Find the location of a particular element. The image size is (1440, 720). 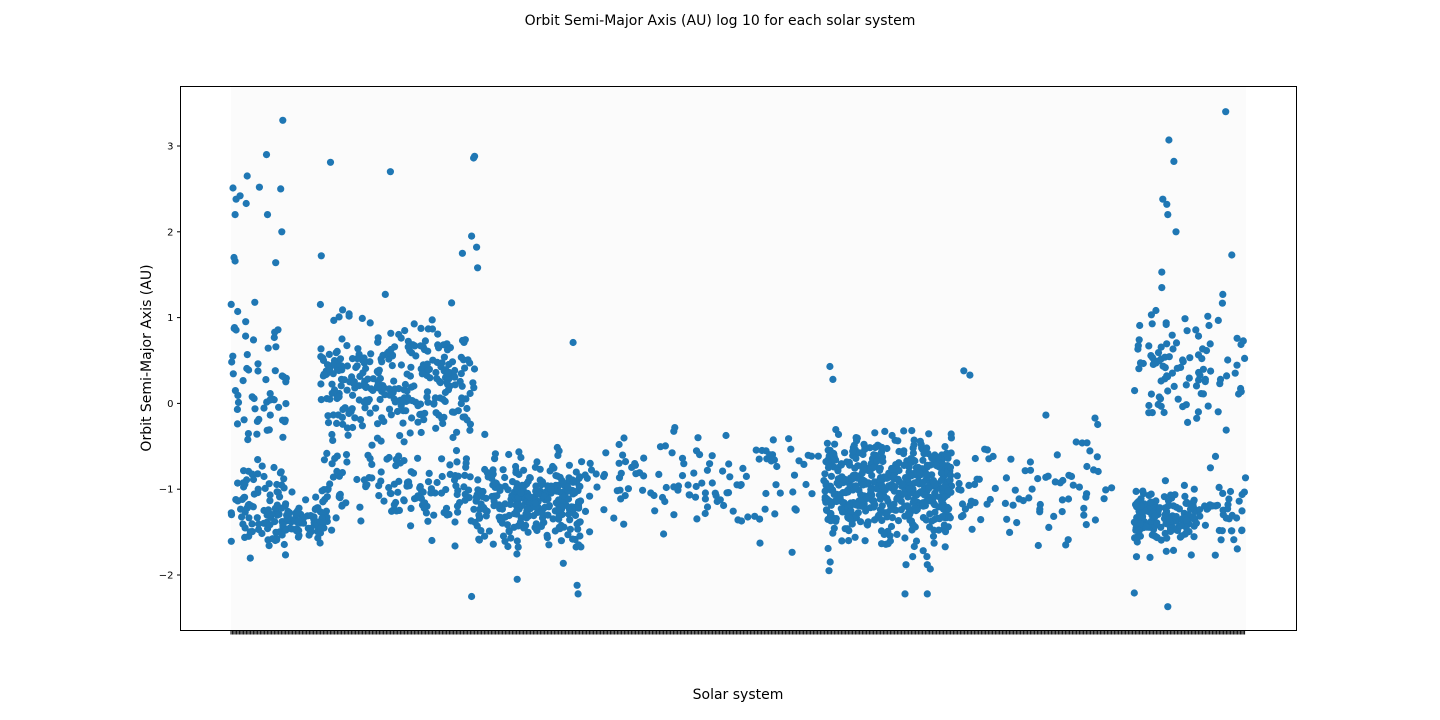

y-tick-label: 3 is located at coordinates (170, 147).